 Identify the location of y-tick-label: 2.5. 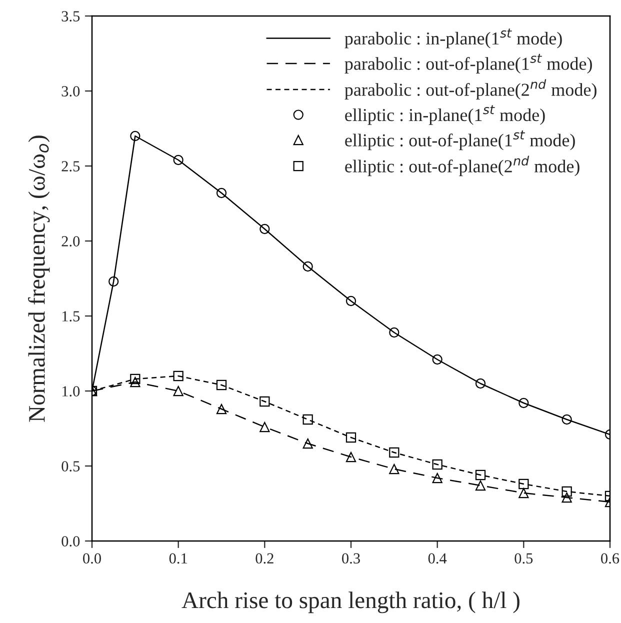
(71, 166).